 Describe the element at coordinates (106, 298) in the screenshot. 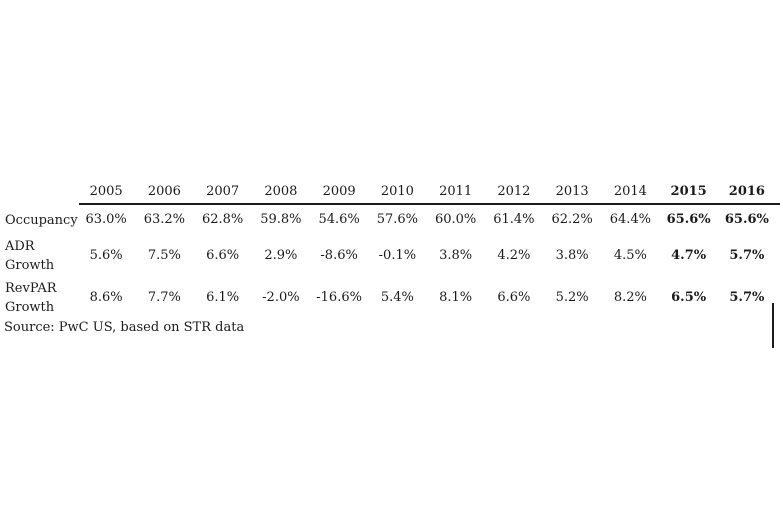

I see `value-revpar-growth-2005: 8.6%` at that location.